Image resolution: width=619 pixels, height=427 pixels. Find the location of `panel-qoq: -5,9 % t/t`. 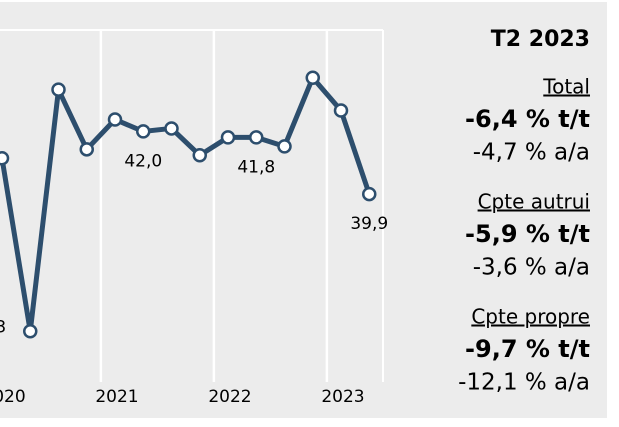

panel-qoq: -5,9 % t/t is located at coordinates (527, 234).